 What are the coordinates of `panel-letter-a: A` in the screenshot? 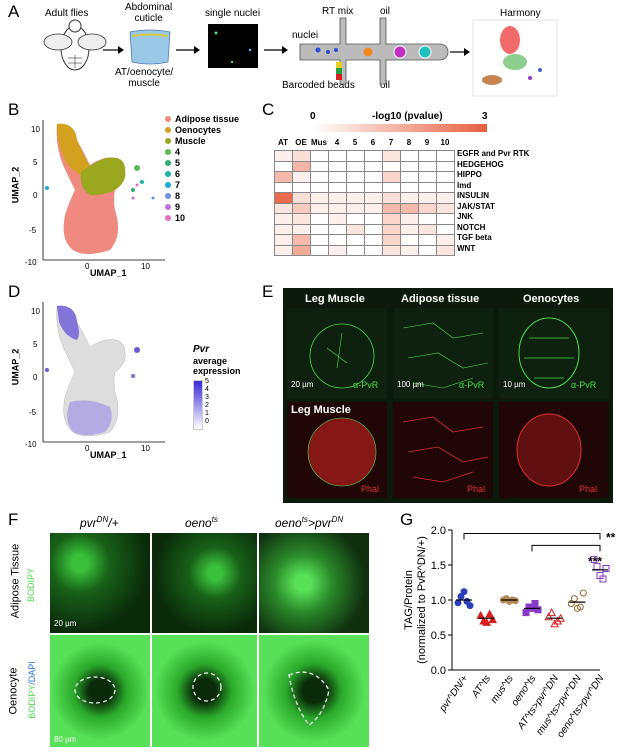 It's located at (14, 11).